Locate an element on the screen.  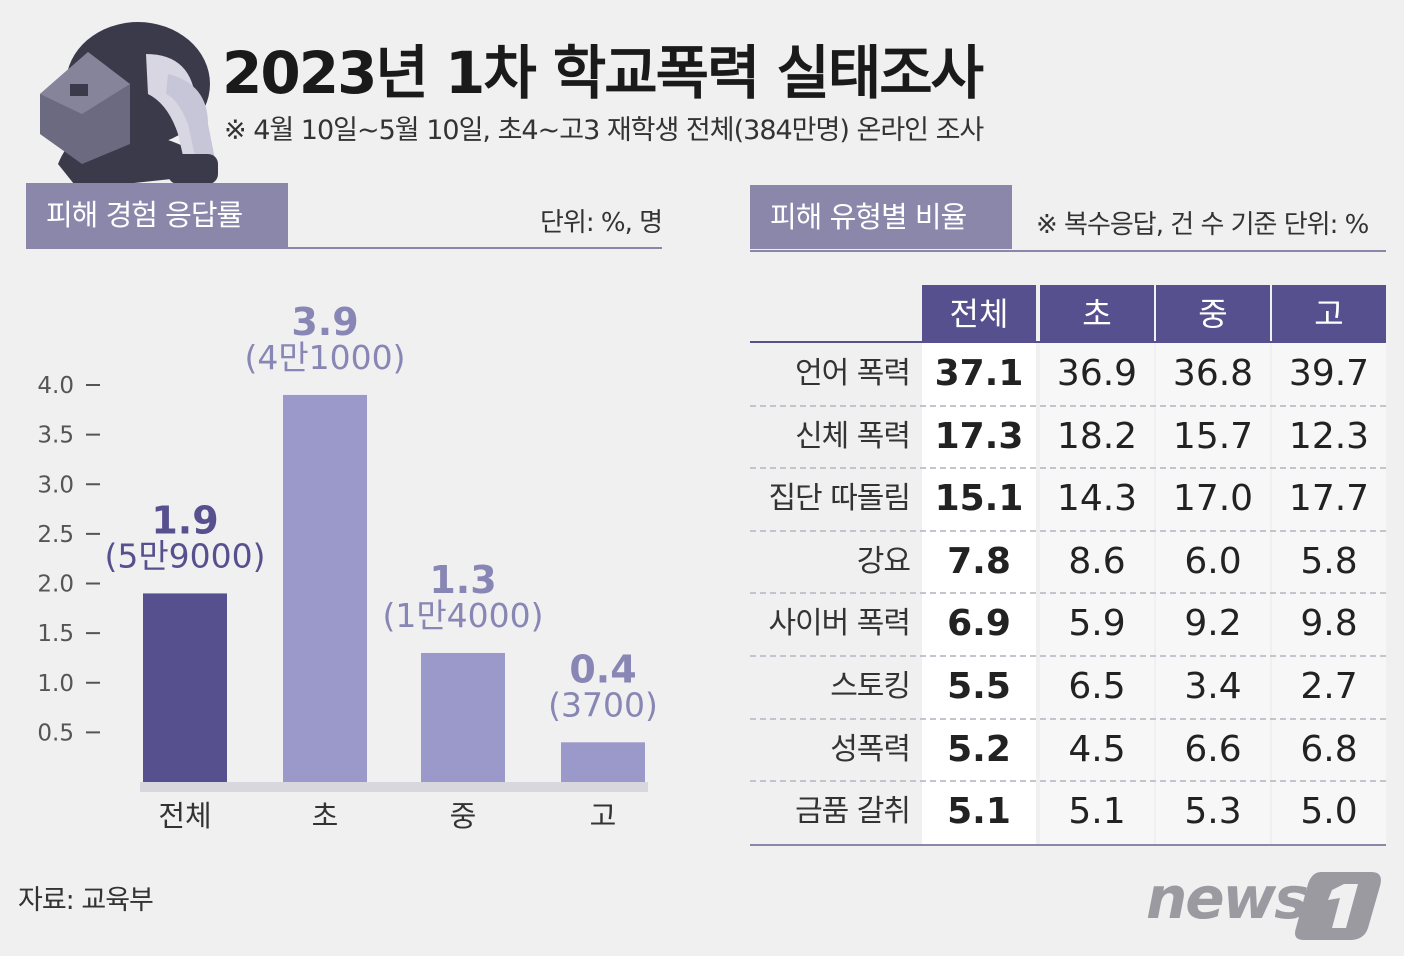
table-cell: 17.0 is located at coordinates (1213, 499).